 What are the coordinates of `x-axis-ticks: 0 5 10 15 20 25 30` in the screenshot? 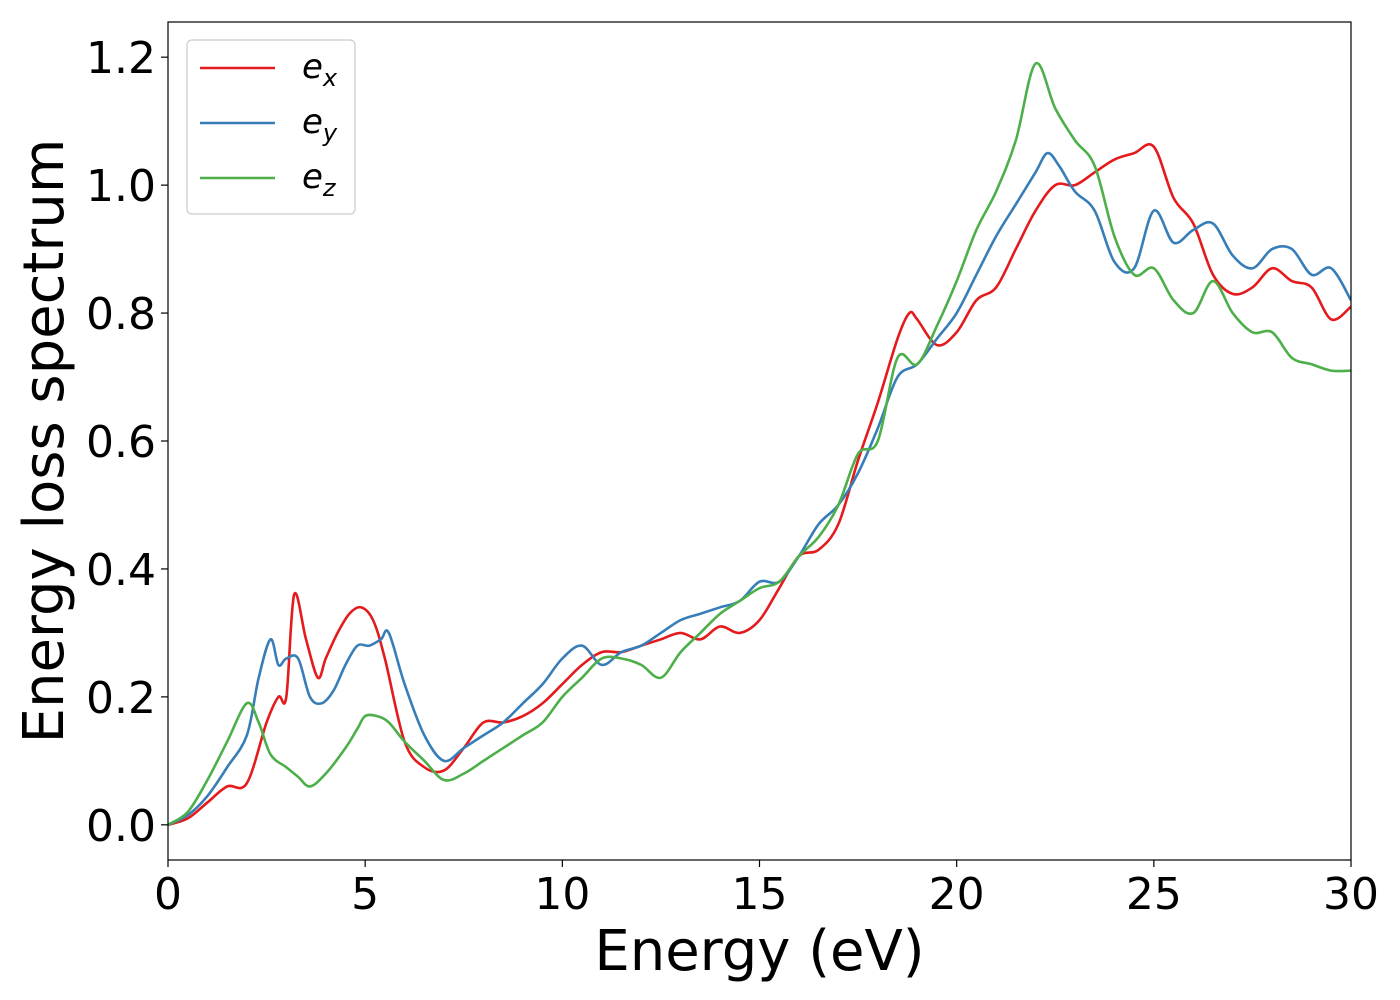 It's located at (766, 890).